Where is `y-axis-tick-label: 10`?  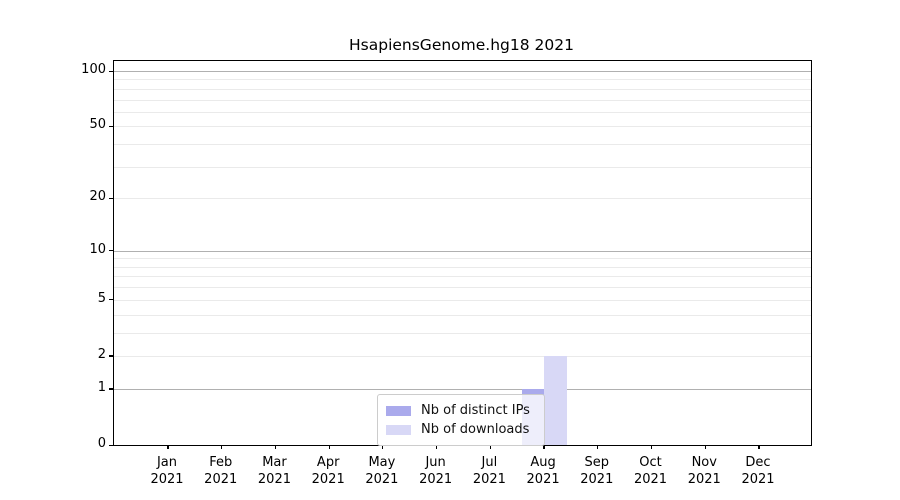 y-axis-tick-label: 10 is located at coordinates (97, 249).